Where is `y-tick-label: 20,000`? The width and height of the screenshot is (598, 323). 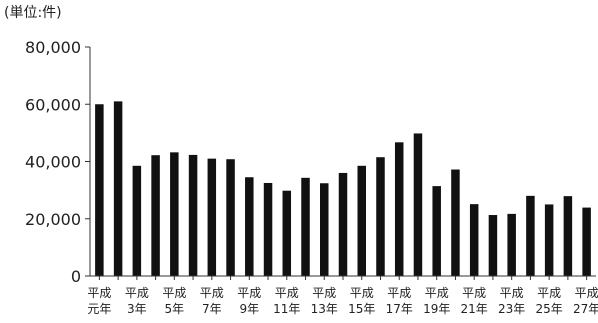 y-tick-label: 20,000 is located at coordinates (53, 219).